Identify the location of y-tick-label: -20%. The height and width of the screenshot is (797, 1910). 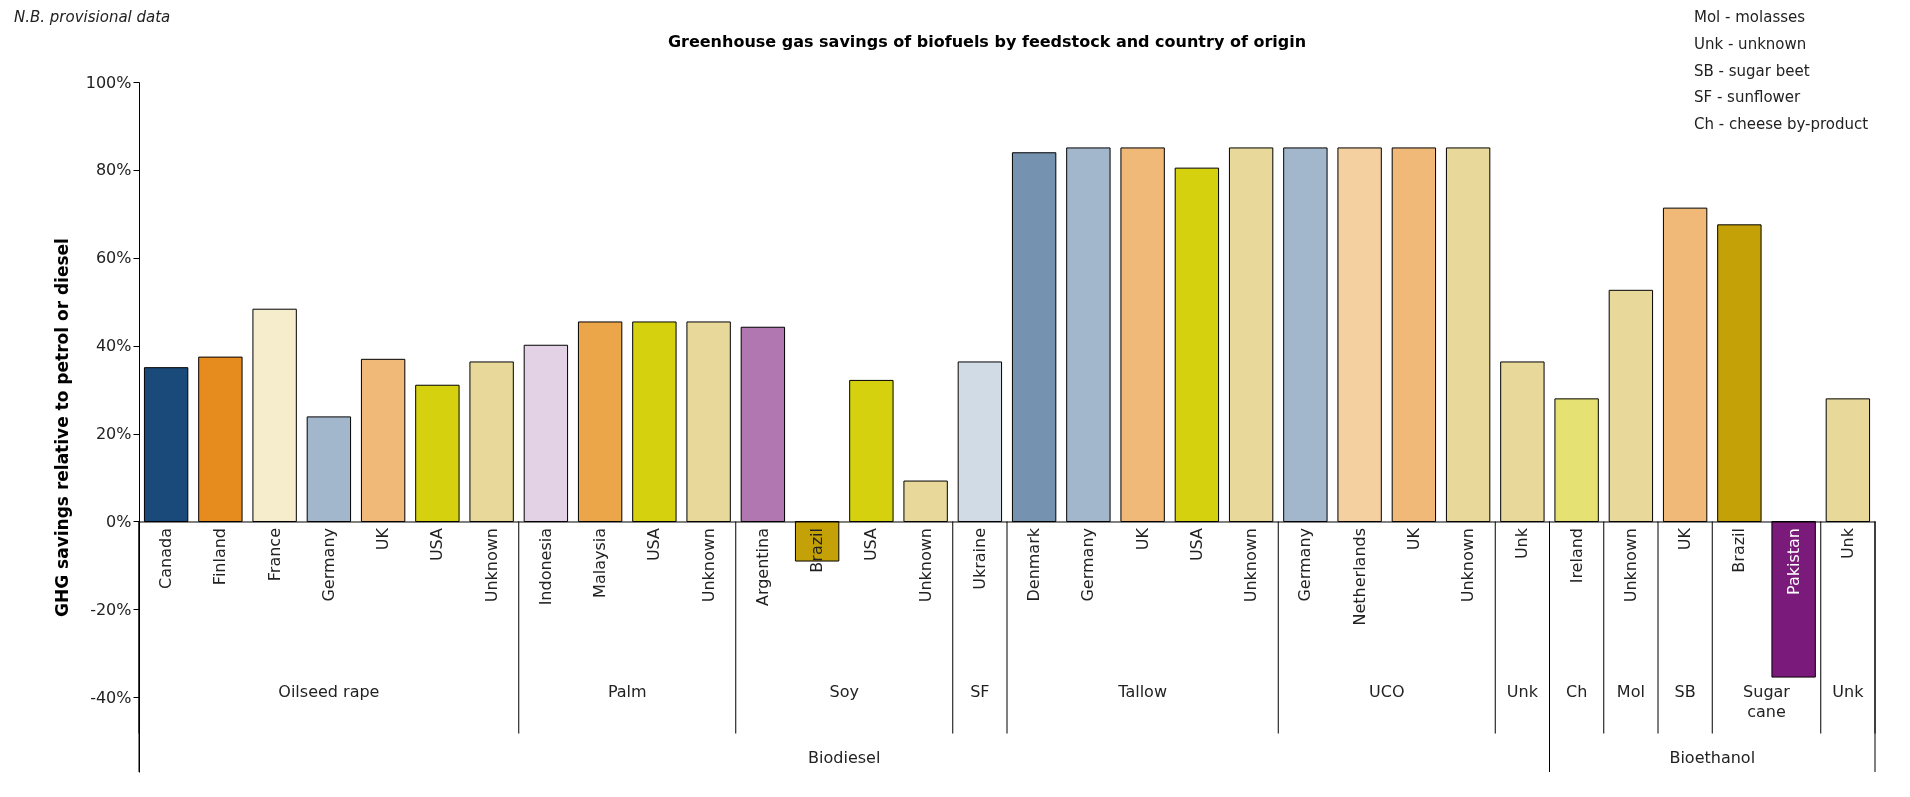
(111, 609).